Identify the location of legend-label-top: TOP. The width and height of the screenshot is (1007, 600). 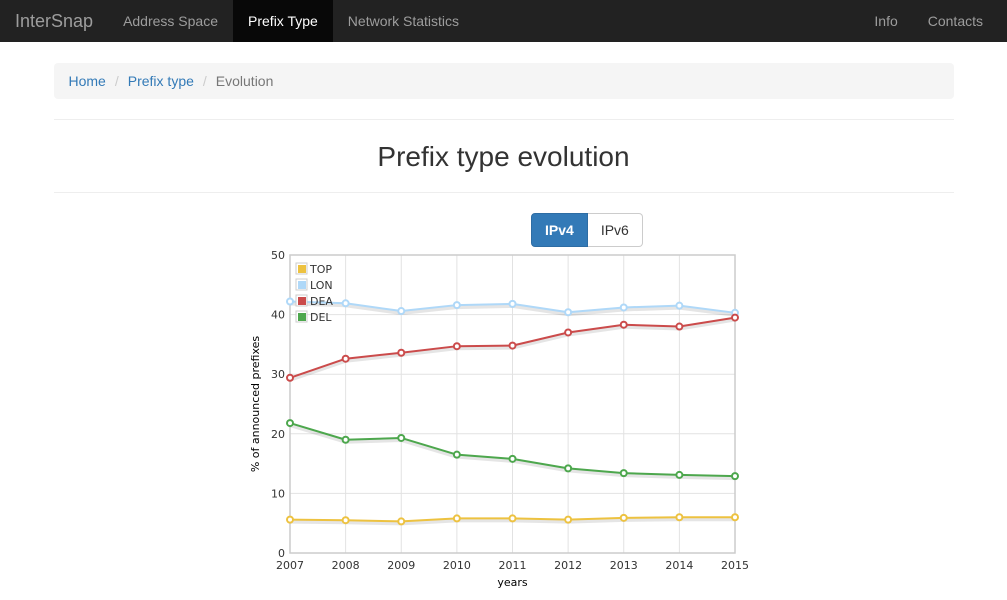
(320, 269).